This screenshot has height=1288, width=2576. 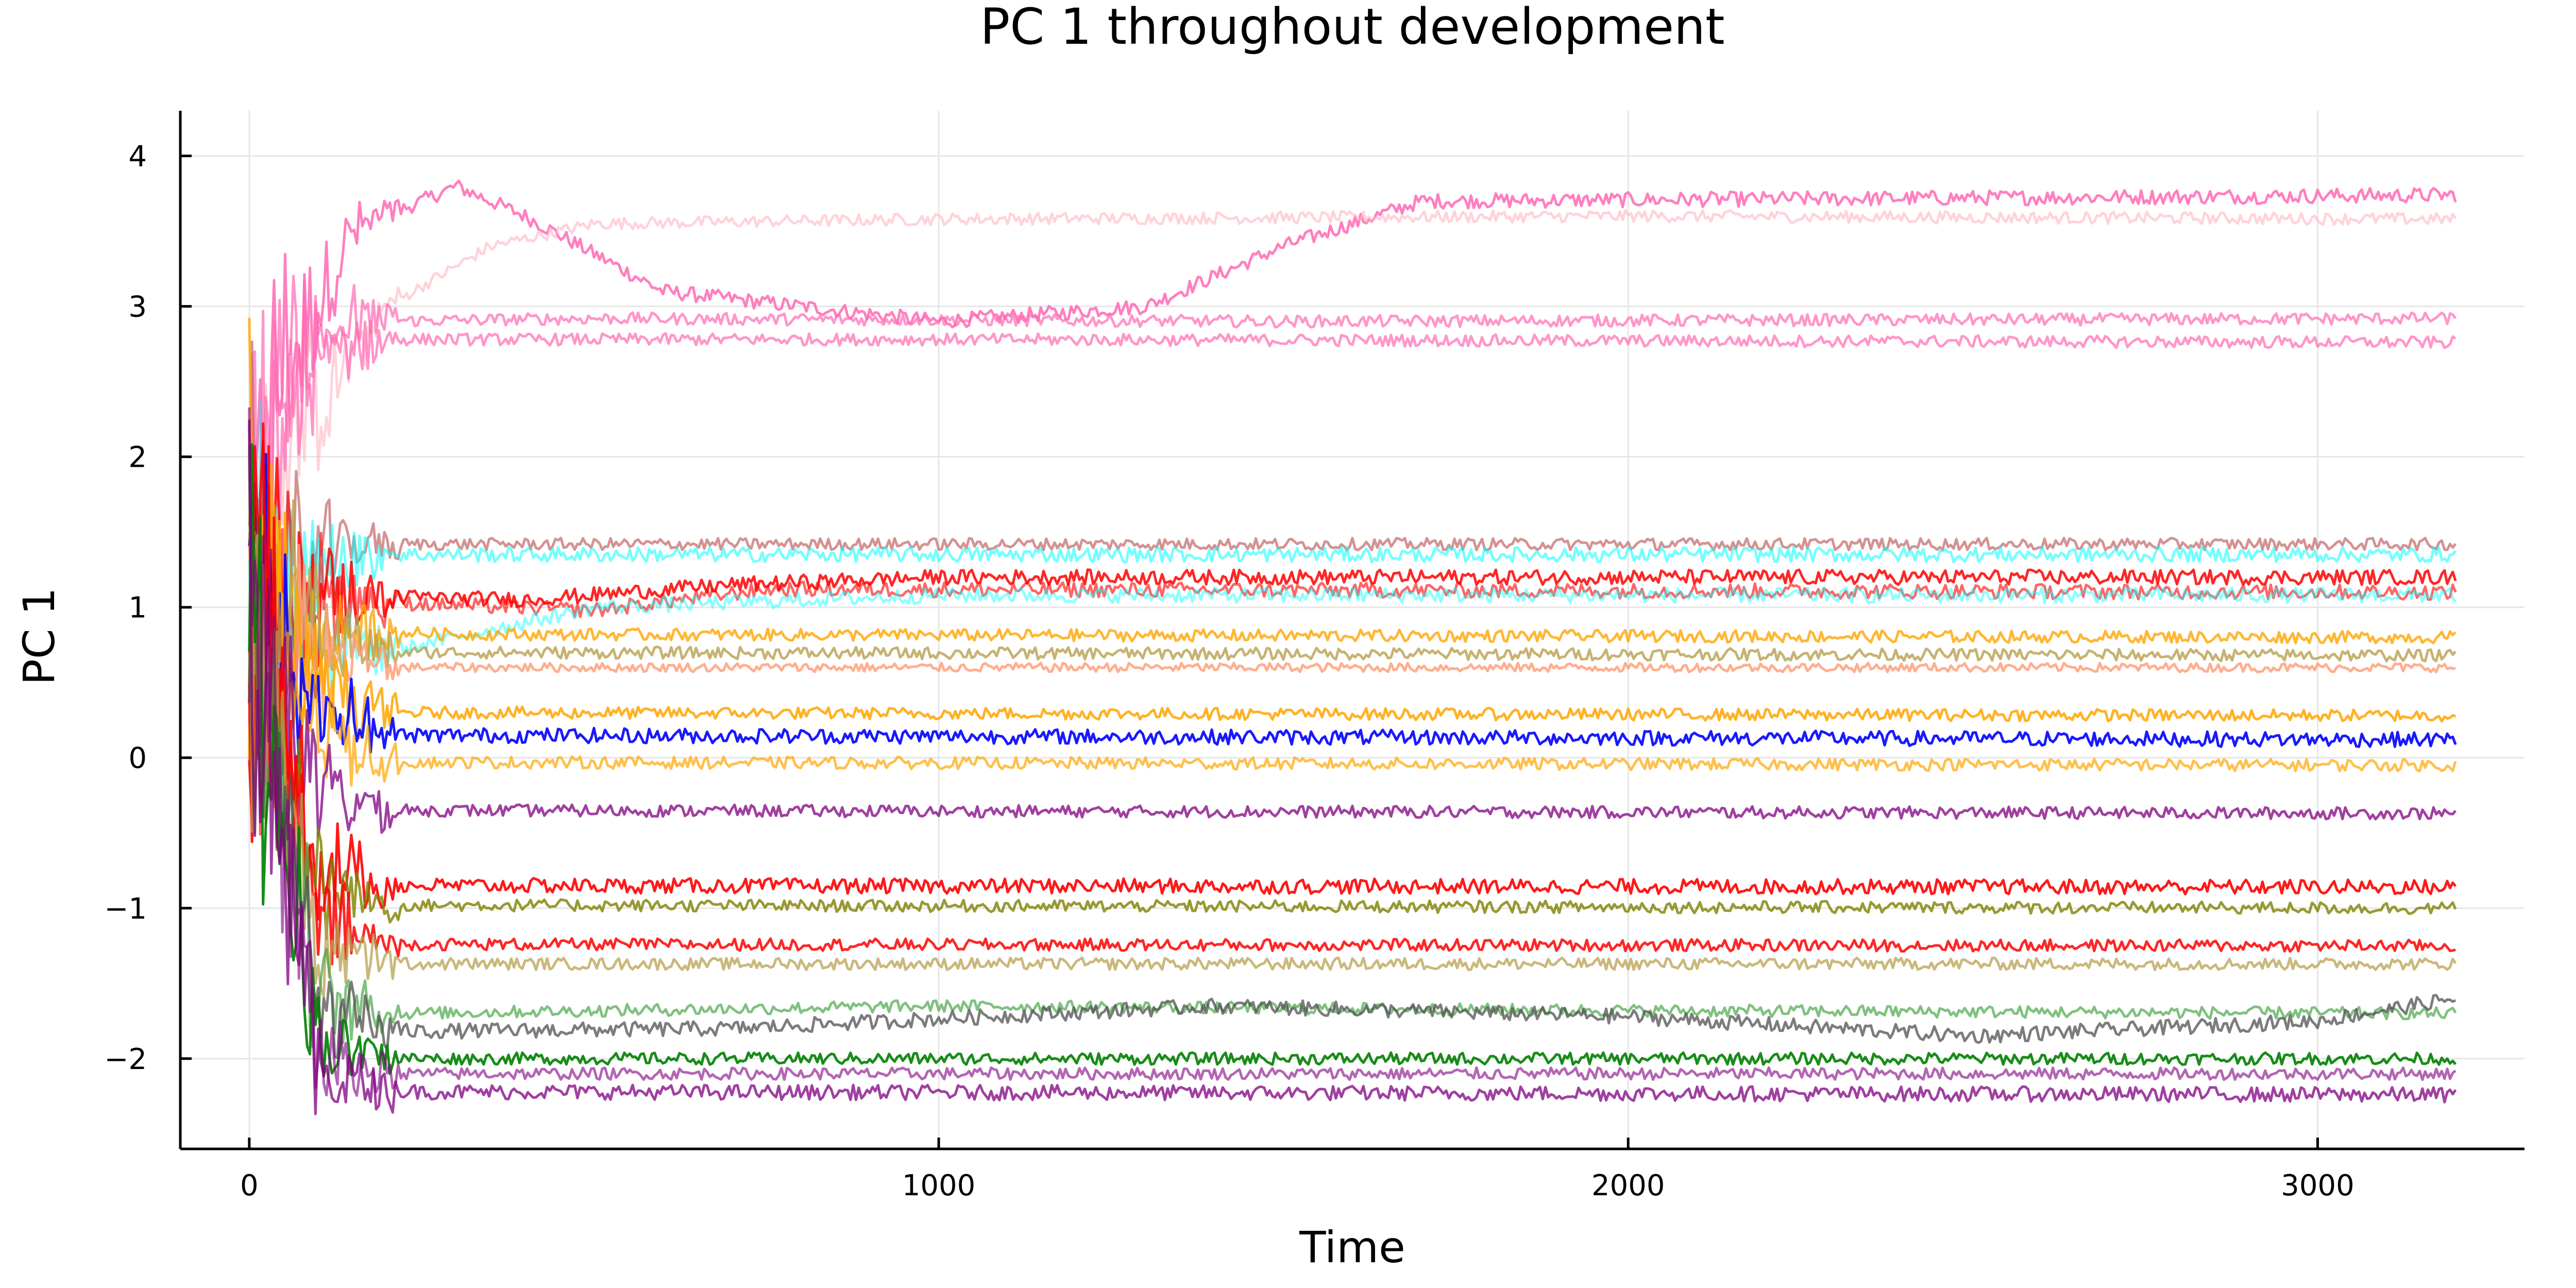 What do you see at coordinates (939, 1185) in the screenshot?
I see `x-tick-label: 1000` at bounding box center [939, 1185].